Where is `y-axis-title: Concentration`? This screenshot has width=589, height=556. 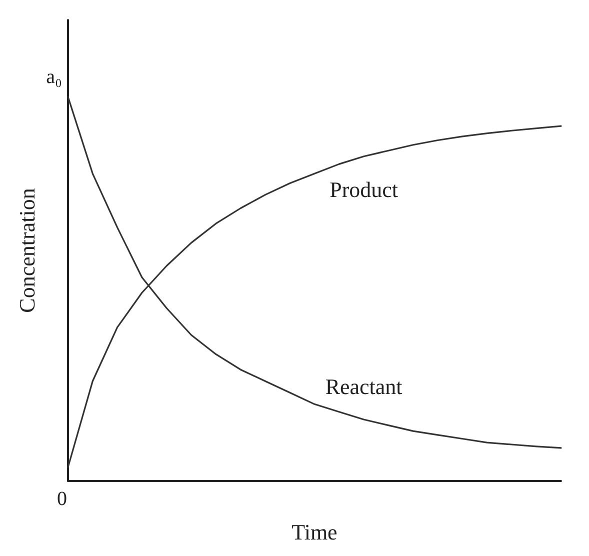
y-axis-title: Concentration is located at coordinates (27, 250).